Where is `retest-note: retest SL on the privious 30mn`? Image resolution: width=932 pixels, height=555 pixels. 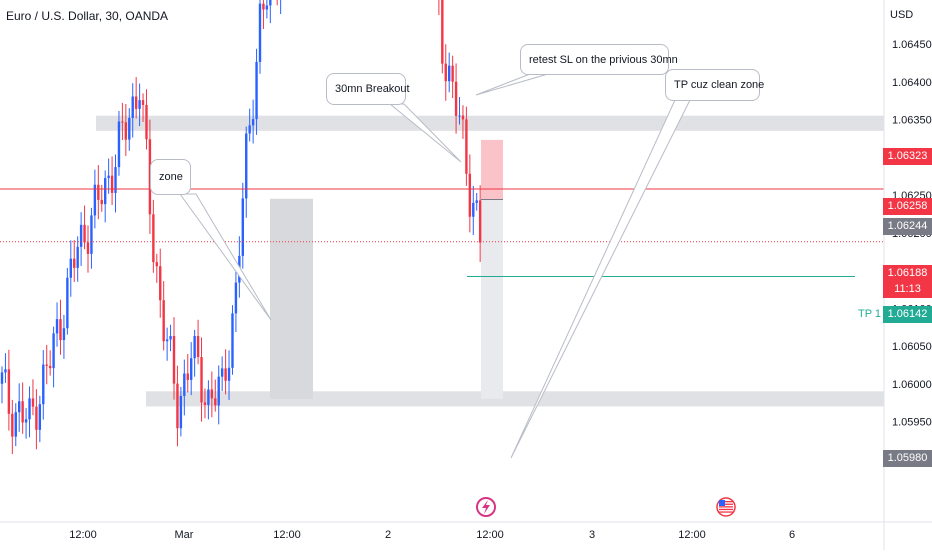
retest-note: retest SL on the privious 30mn is located at coordinates (599, 59).